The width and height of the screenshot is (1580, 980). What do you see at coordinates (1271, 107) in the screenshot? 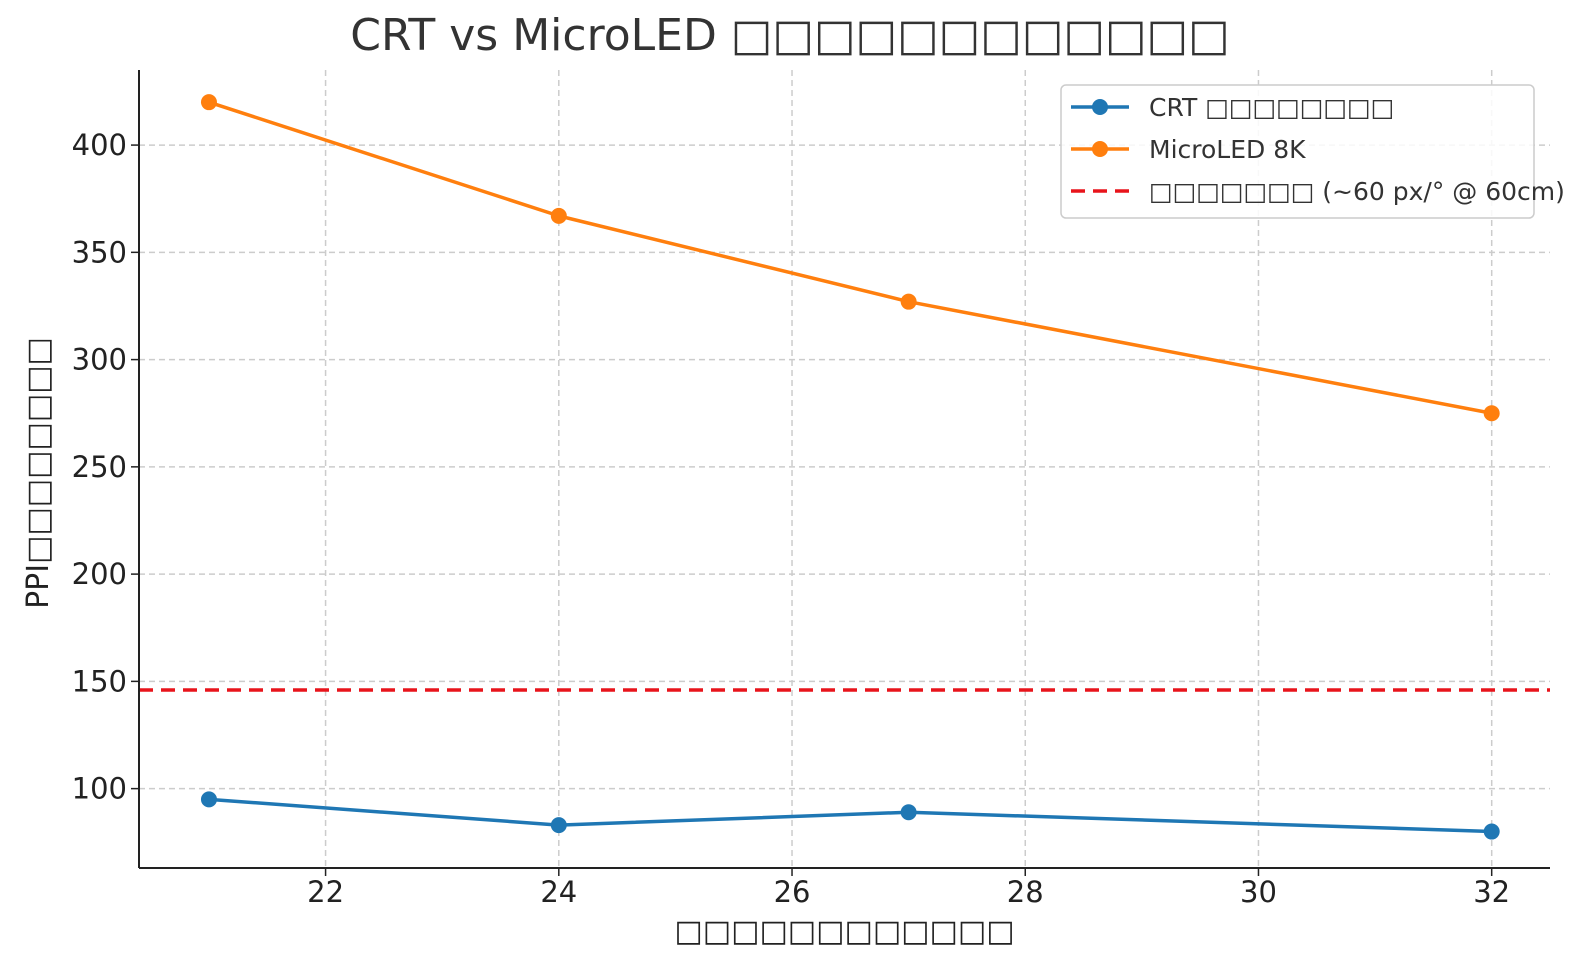
I see `legend-label-1: CRT □□□□□□□□` at bounding box center [1271, 107].